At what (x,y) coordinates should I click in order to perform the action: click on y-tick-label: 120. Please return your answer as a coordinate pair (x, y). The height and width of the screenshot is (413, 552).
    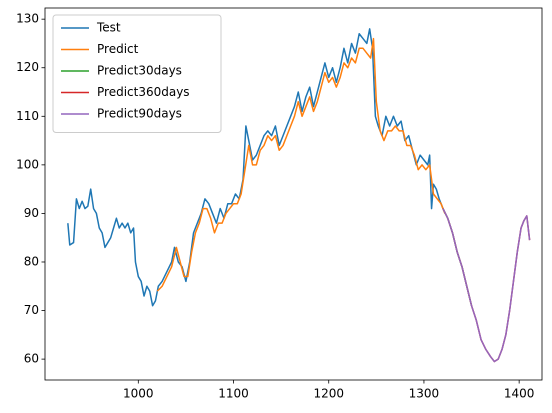
    Looking at the image, I should click on (27, 67).